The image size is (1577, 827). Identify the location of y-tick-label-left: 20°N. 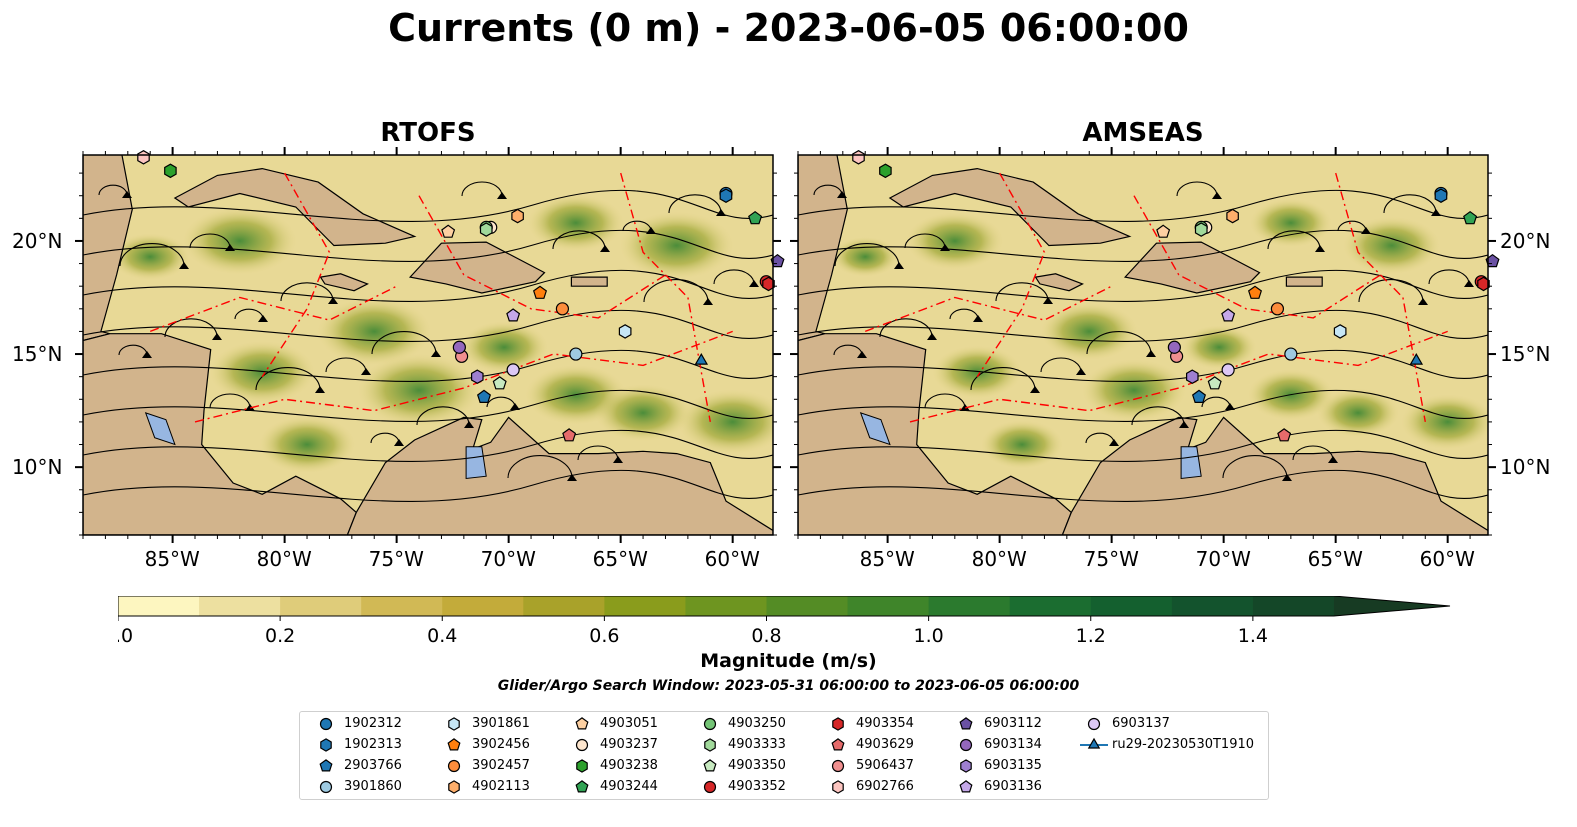
(37, 240).